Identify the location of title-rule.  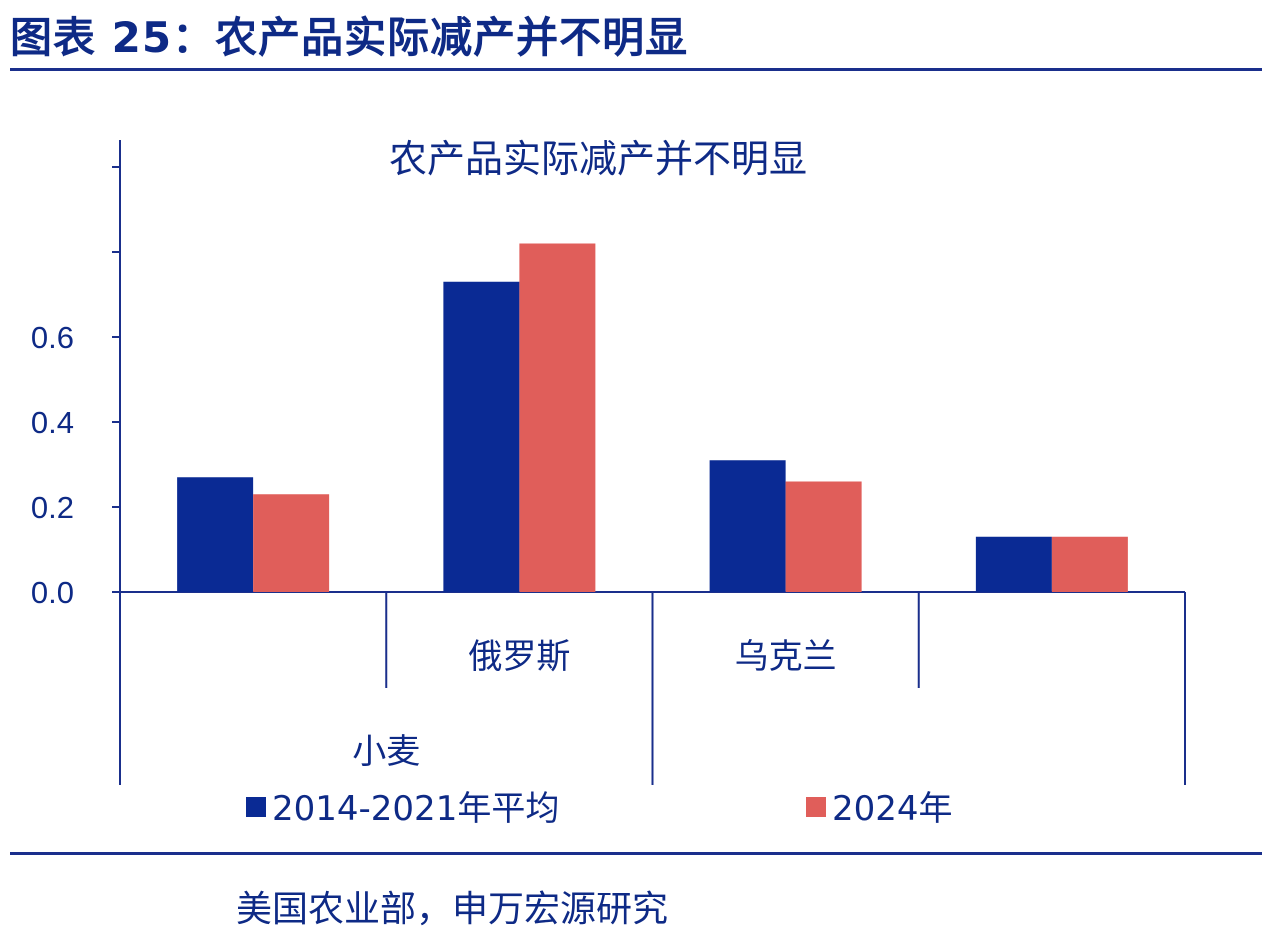
(636, 69).